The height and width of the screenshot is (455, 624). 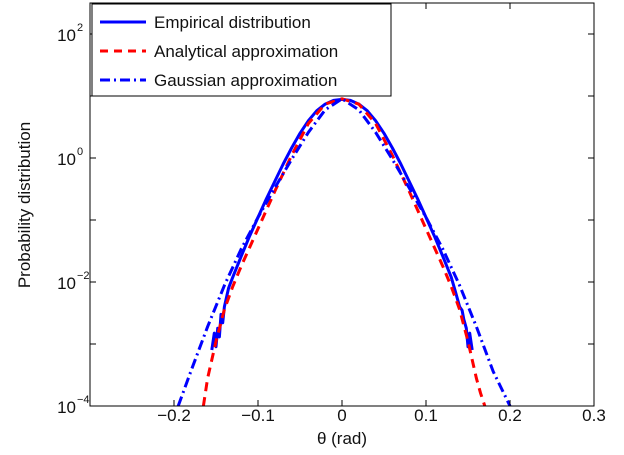 I want to click on y-tick-exponent: −4, so click(x=83, y=400).